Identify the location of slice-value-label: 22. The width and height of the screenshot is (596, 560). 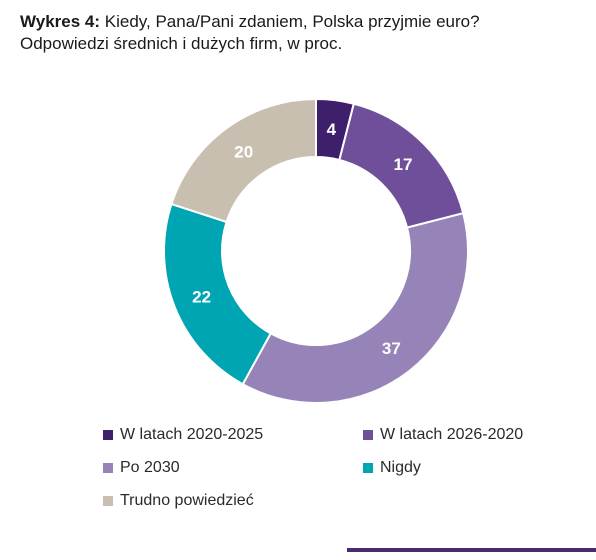
(201, 296).